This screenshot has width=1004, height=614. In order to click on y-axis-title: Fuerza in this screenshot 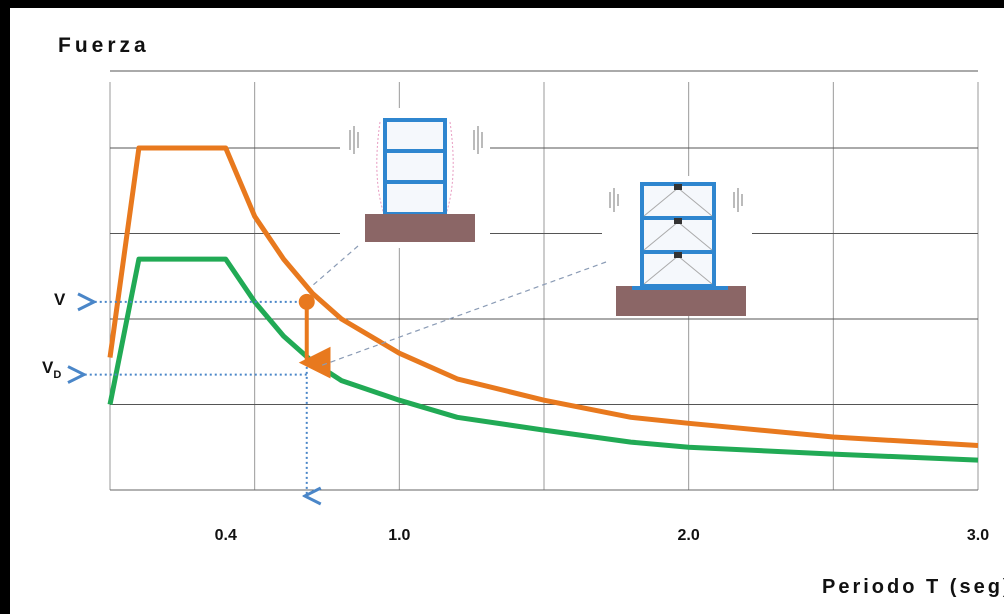, I will do `click(104, 45)`.